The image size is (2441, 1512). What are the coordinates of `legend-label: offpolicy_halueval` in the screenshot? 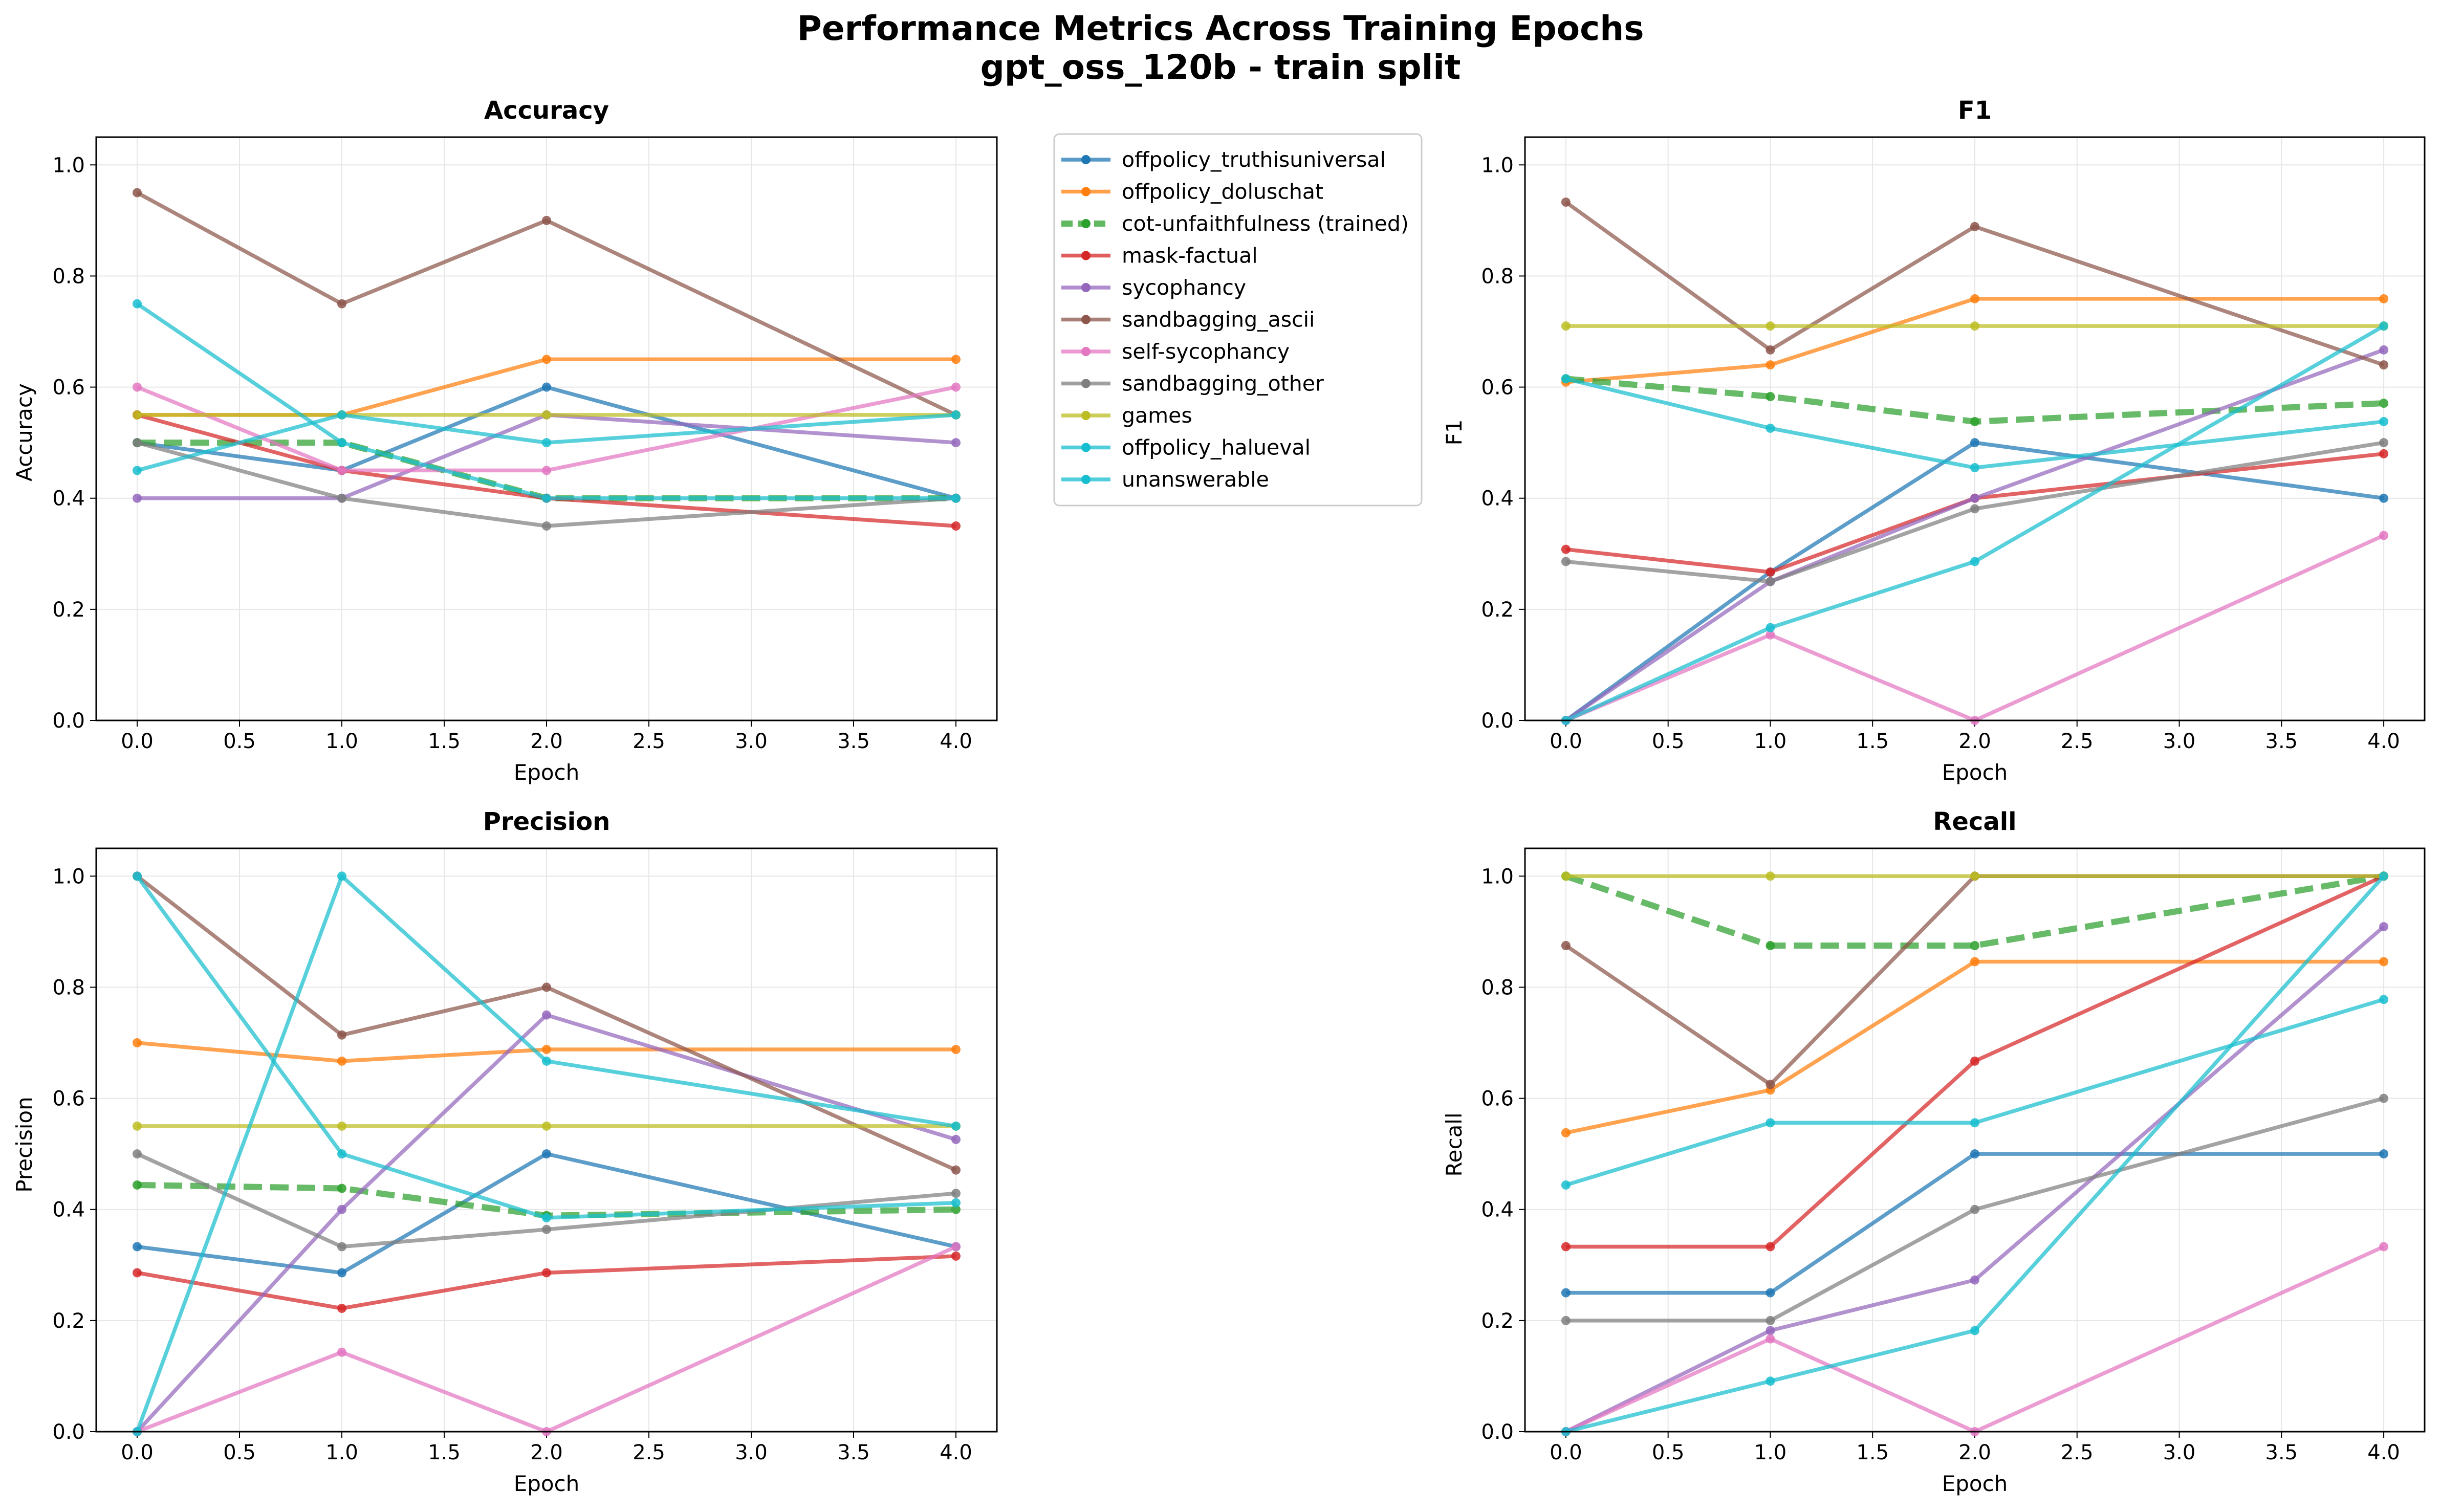 It's located at (1216, 447).